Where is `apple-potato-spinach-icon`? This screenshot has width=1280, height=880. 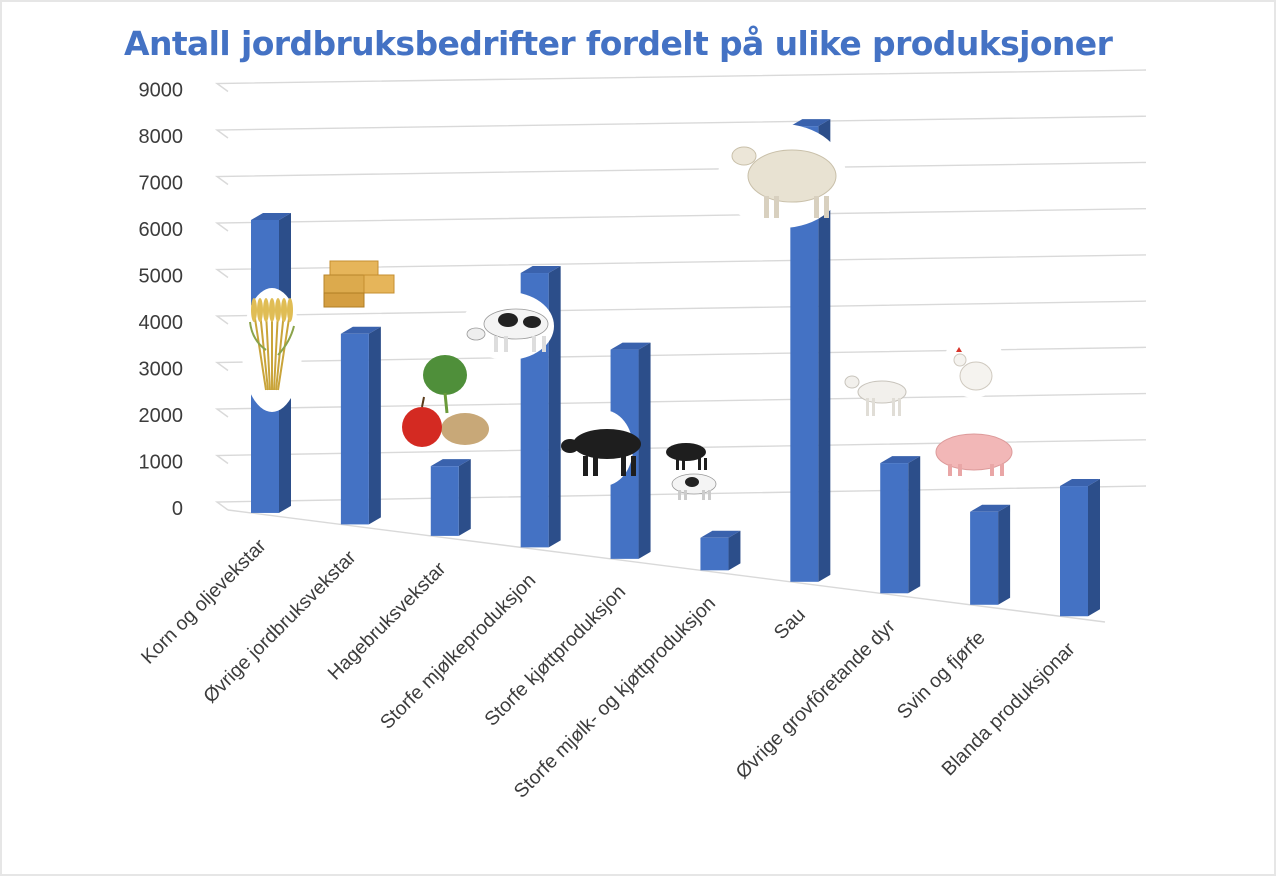
apple-potato-spinach-icon is located at coordinates (445, 401).